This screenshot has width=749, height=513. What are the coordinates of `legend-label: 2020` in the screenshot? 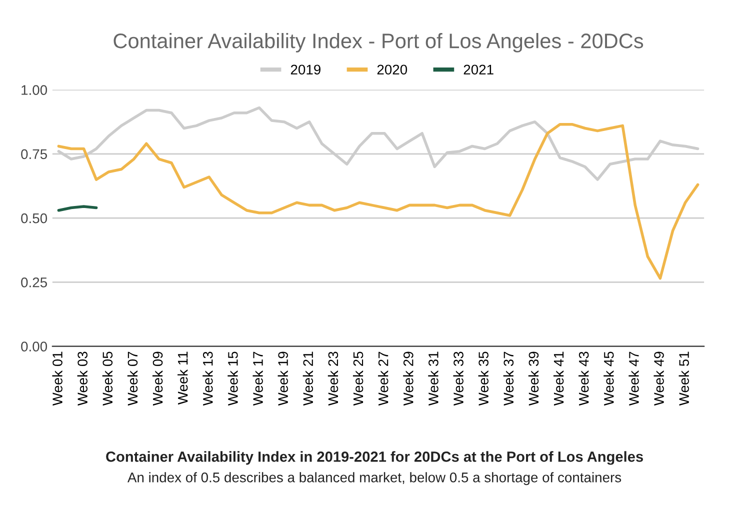 It's located at (392, 69).